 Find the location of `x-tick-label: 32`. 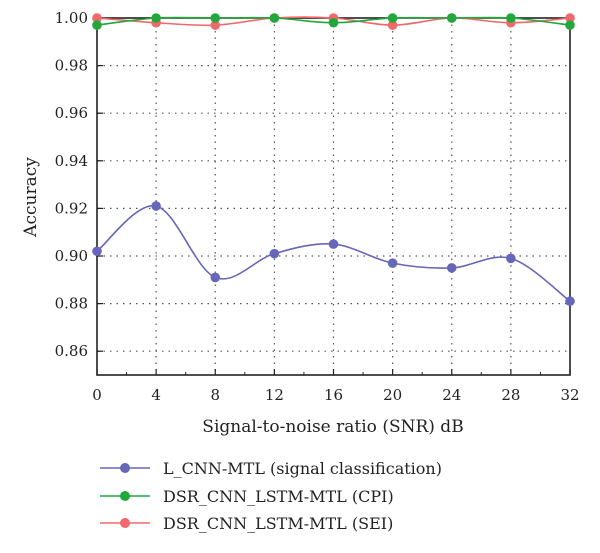

x-tick-label: 32 is located at coordinates (569, 395).